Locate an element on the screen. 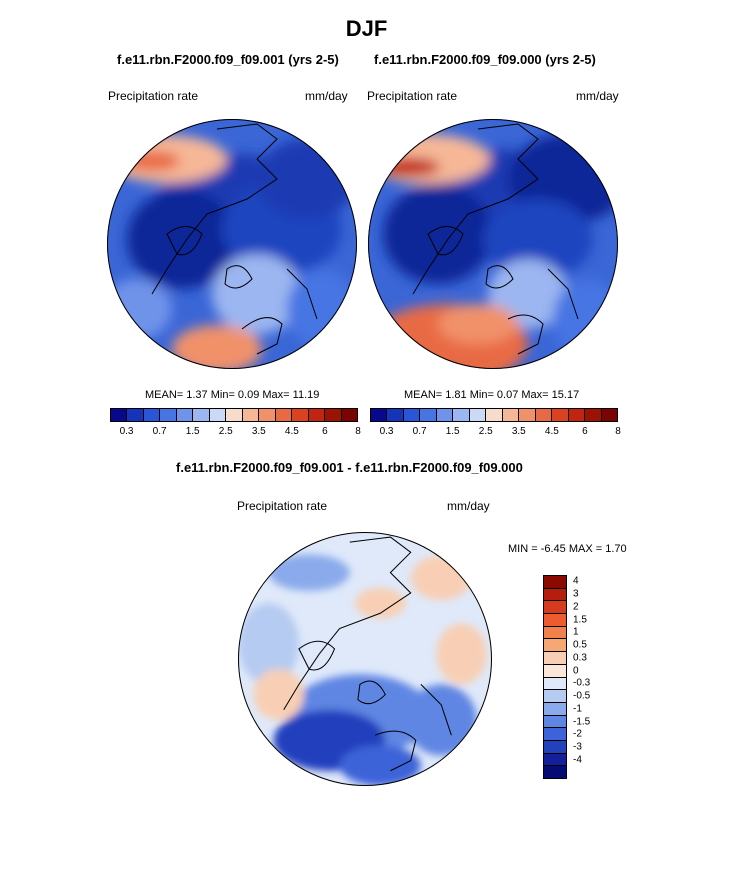 The height and width of the screenshot is (882, 733). panel1-colorbar-tick: 8 is located at coordinates (358, 431).